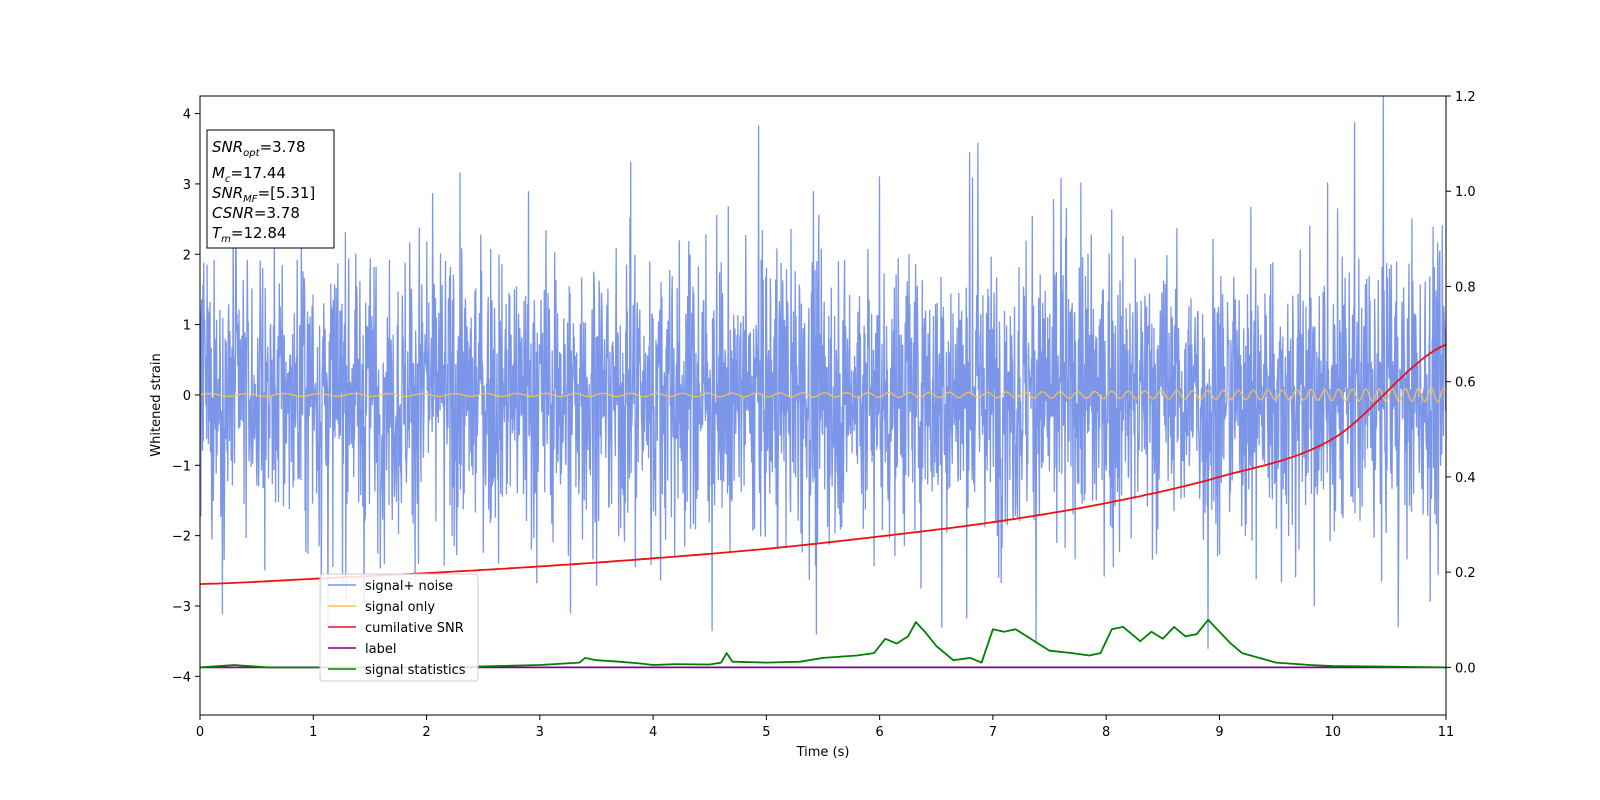 This screenshot has width=1600, height=800. What do you see at coordinates (1219, 732) in the screenshot?
I see `x-tick-label: 9` at bounding box center [1219, 732].